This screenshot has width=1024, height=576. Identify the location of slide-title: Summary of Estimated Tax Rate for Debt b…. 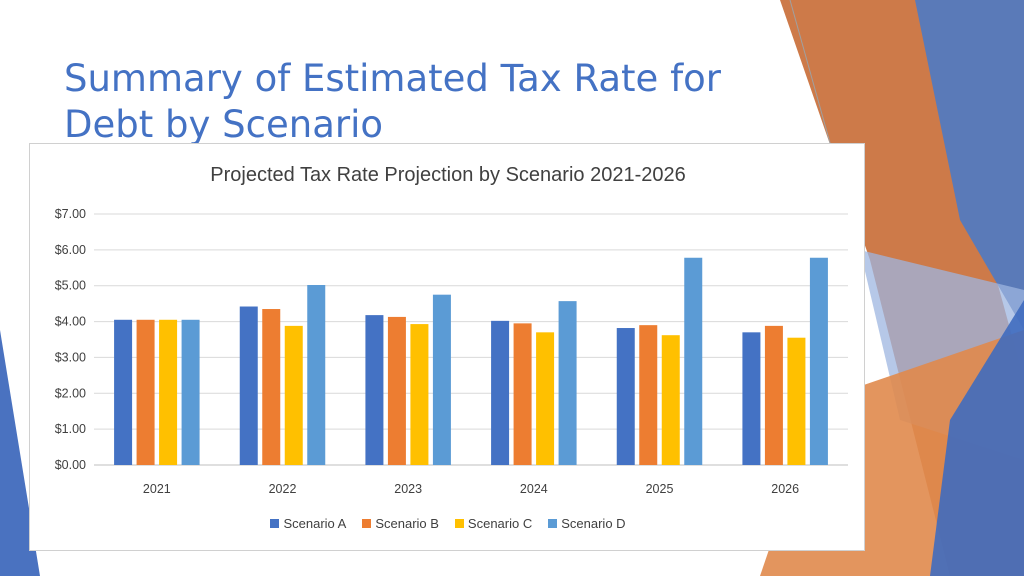
(392, 101).